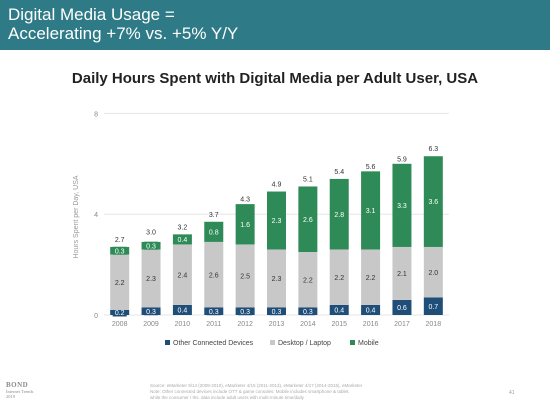 The height and width of the screenshot is (413, 550). Describe the element at coordinates (277, 185) in the screenshot. I see `total-label: 4.9` at that location.